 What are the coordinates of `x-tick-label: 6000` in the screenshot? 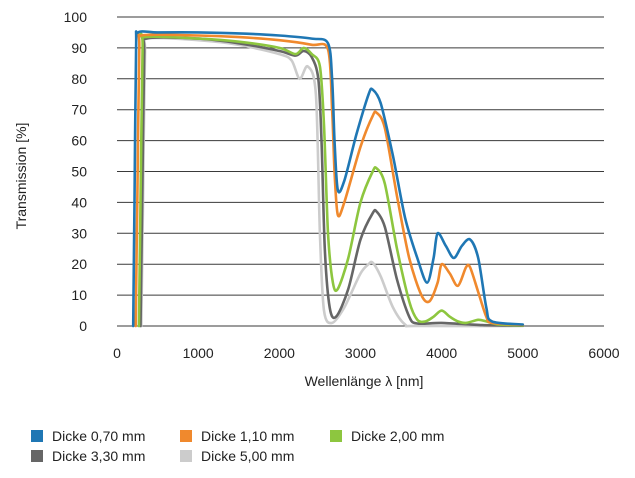 It's located at (603, 353).